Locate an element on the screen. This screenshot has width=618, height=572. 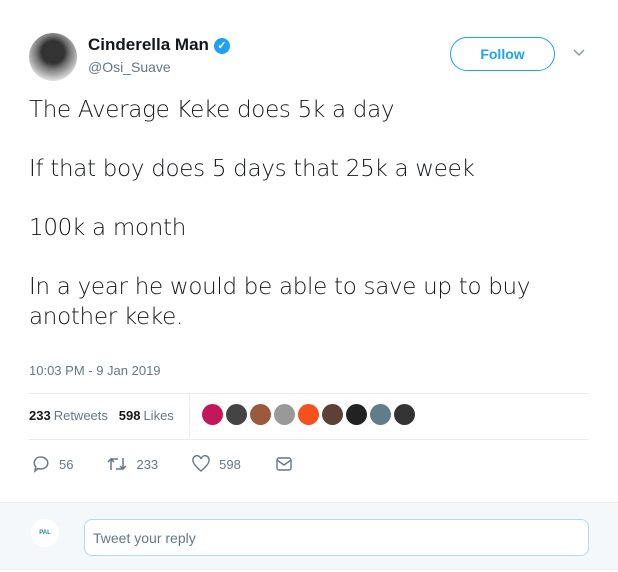
tweet-line: The Average Keke does 5k a day is located at coordinates (212, 110).